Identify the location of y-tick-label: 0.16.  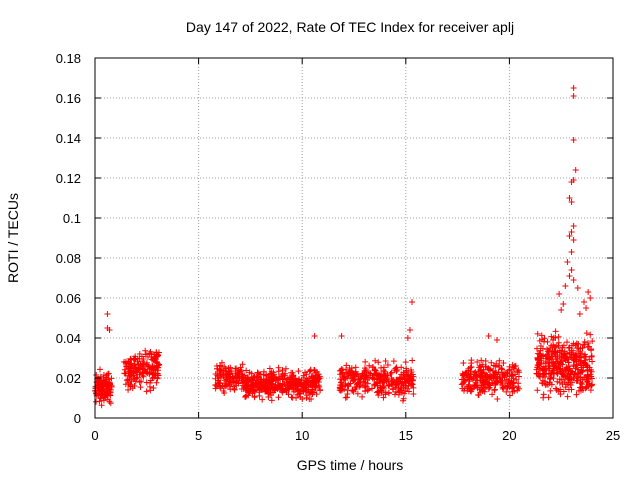
(68, 98).